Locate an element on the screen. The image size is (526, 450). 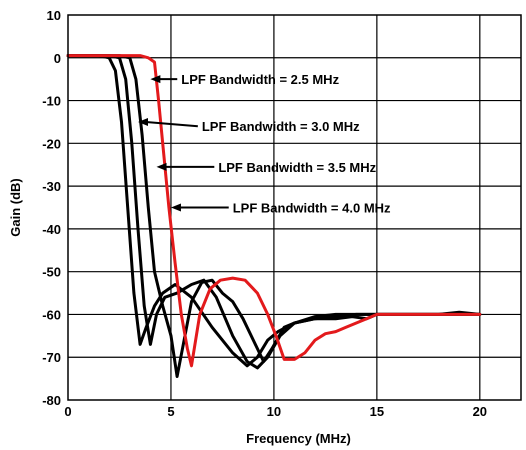
x-axis-label: Frequency (MHz) is located at coordinates (298, 438).